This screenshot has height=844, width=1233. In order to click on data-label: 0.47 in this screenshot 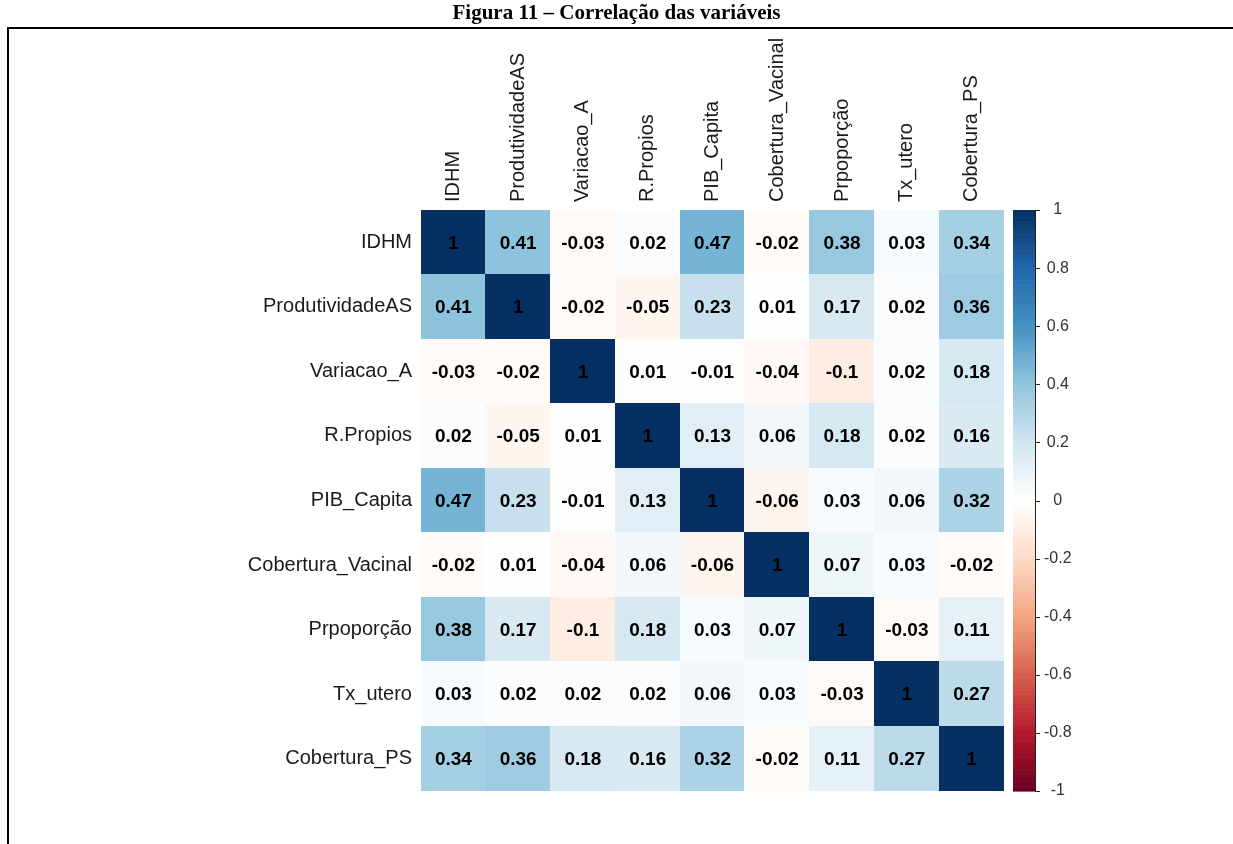, I will do `click(453, 500)`.